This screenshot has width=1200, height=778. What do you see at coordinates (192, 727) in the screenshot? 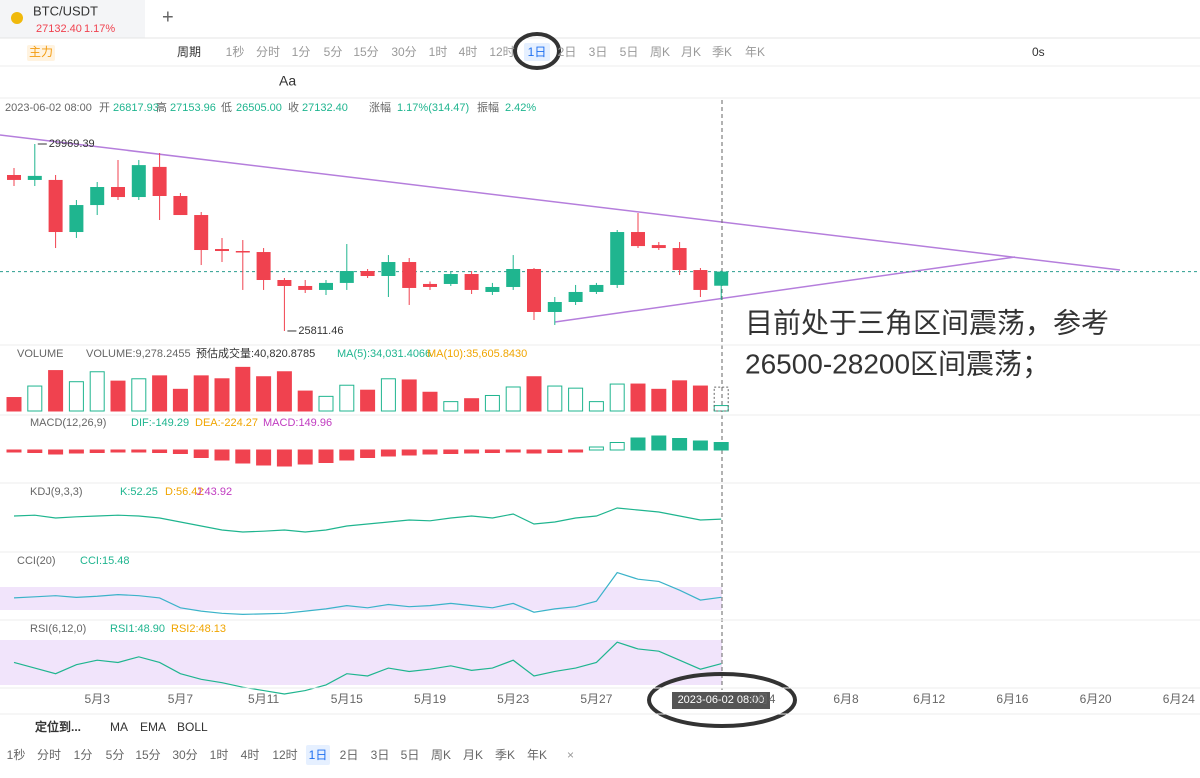
I see `study: BOLL` at bounding box center [192, 727].